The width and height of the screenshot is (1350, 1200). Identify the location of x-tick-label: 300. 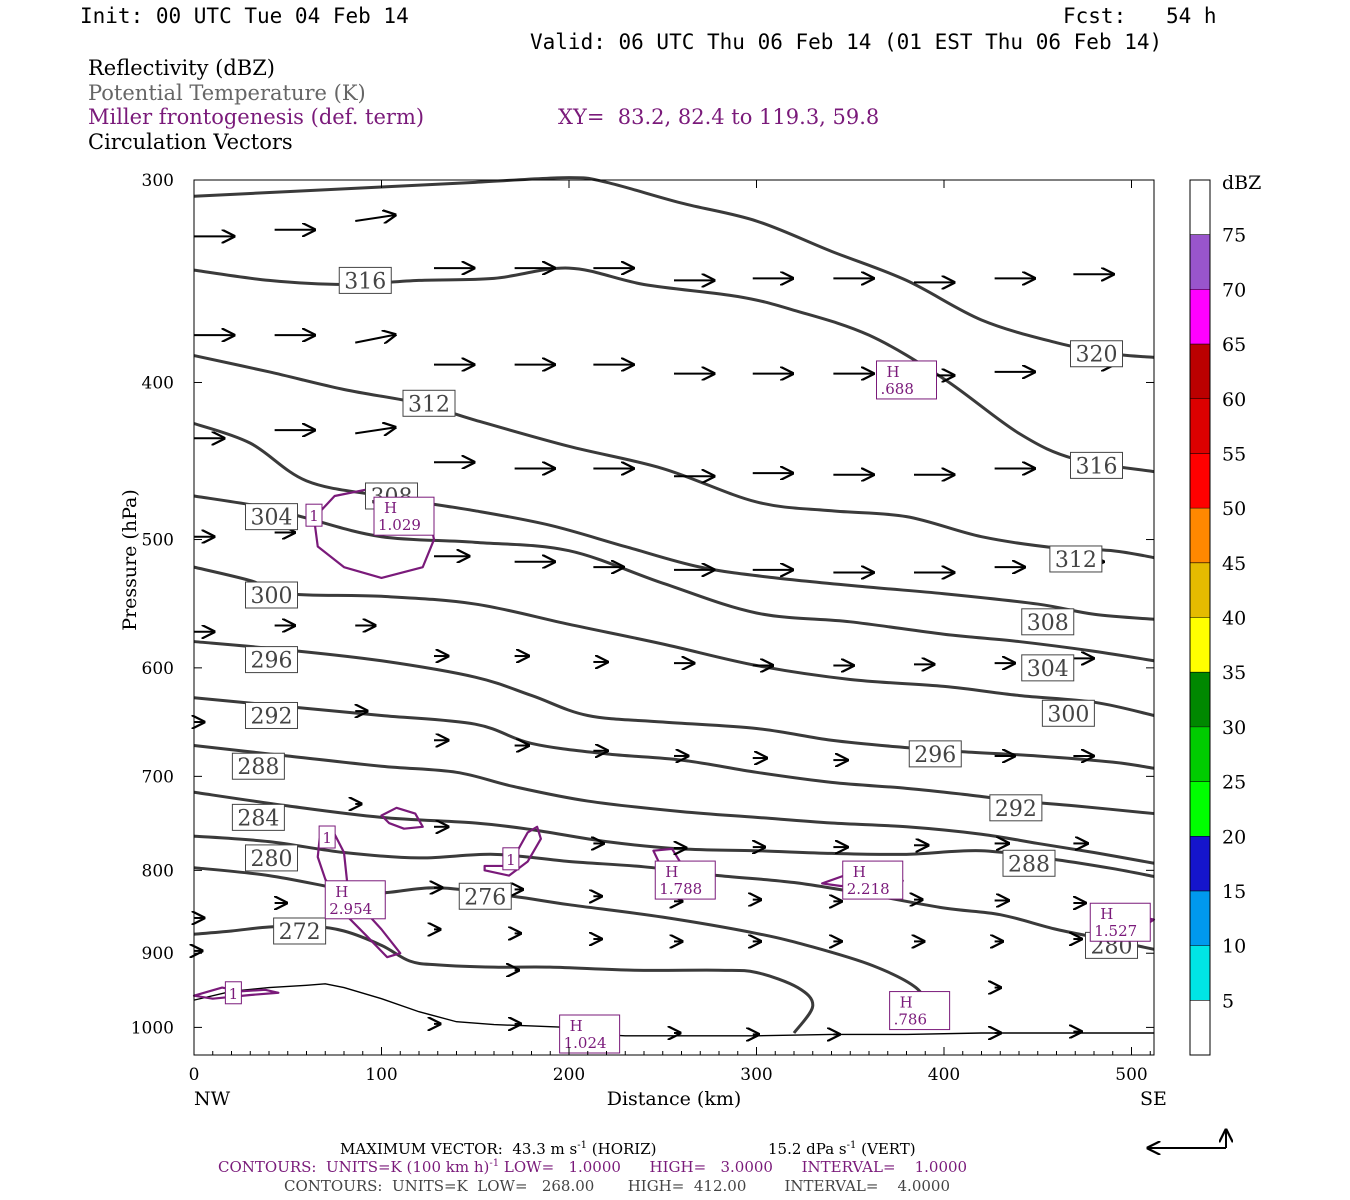
(756, 1075).